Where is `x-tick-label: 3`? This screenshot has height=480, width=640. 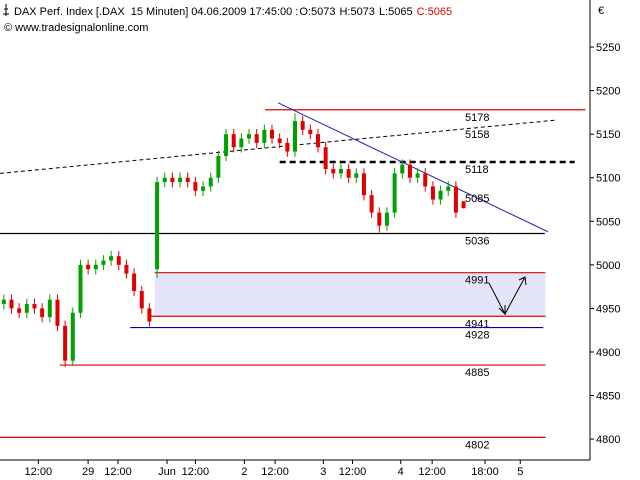 x-tick-label: 3 is located at coordinates (323, 472).